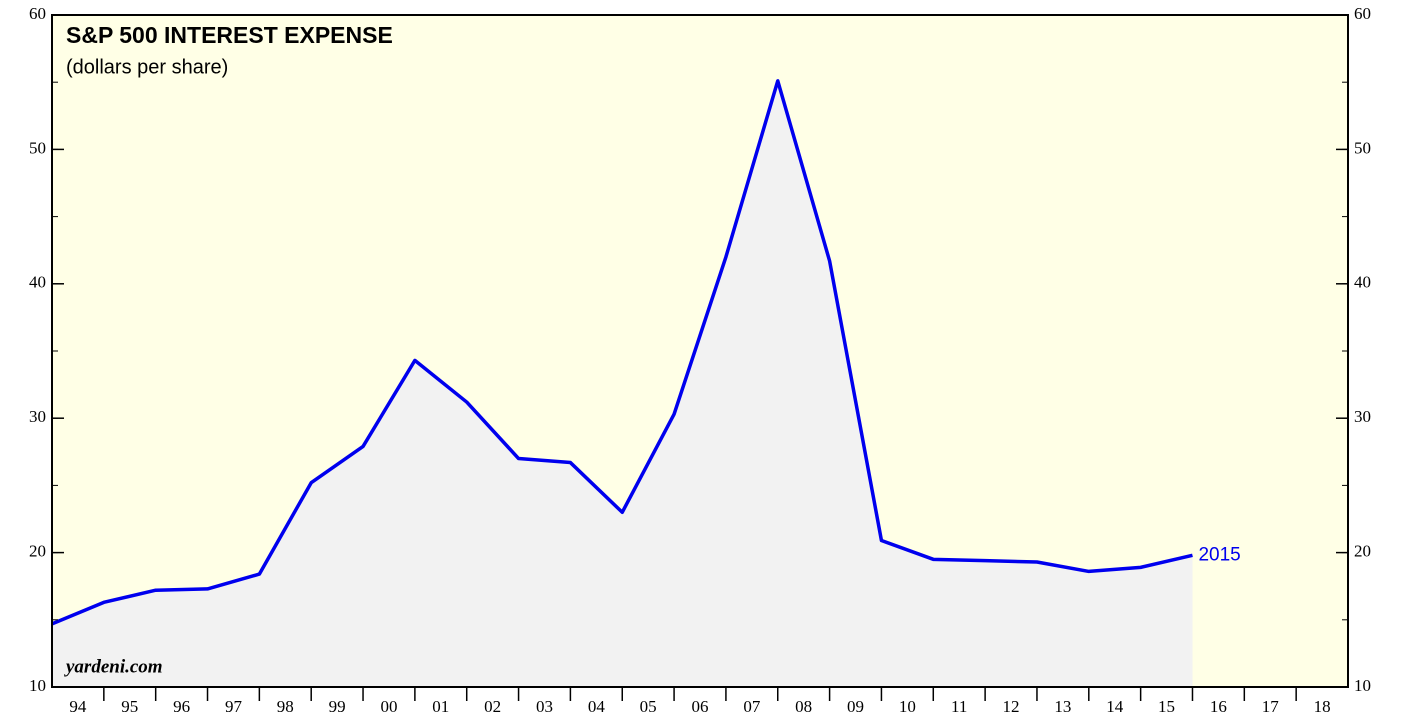 The width and height of the screenshot is (1408, 721). Describe the element at coordinates (907, 706) in the screenshot. I see `x-tick-label: 10` at that location.